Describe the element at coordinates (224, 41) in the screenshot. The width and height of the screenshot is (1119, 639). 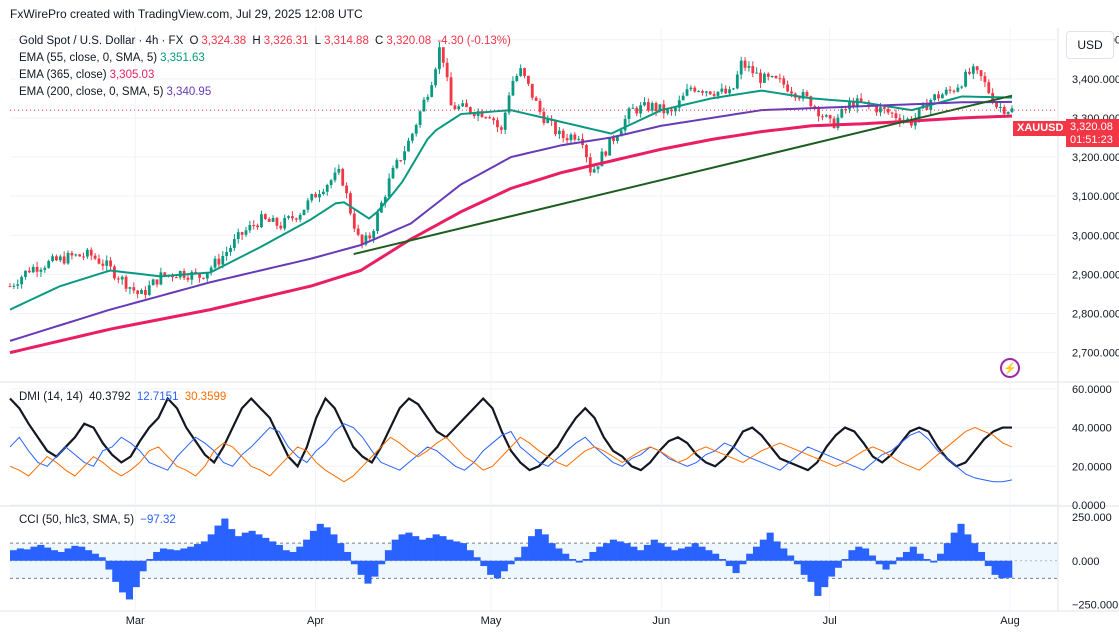
I see `open-value: 3,324.38` at that location.